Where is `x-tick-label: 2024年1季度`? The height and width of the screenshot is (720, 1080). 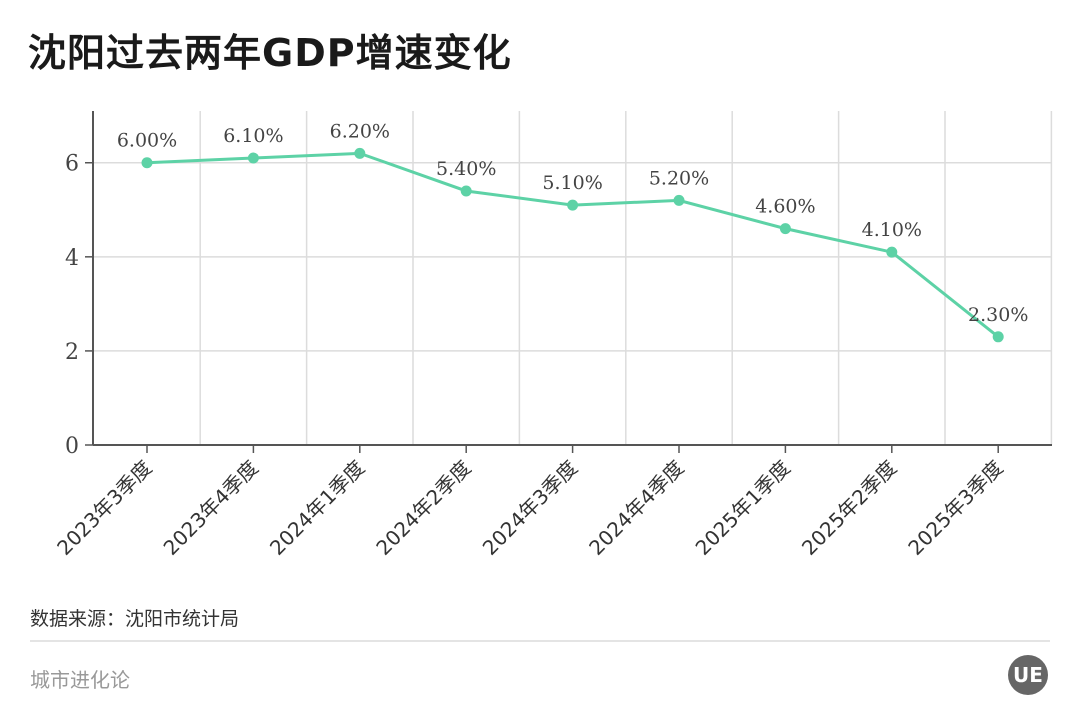 x-tick-label: 2024年1季度 is located at coordinates (317, 508).